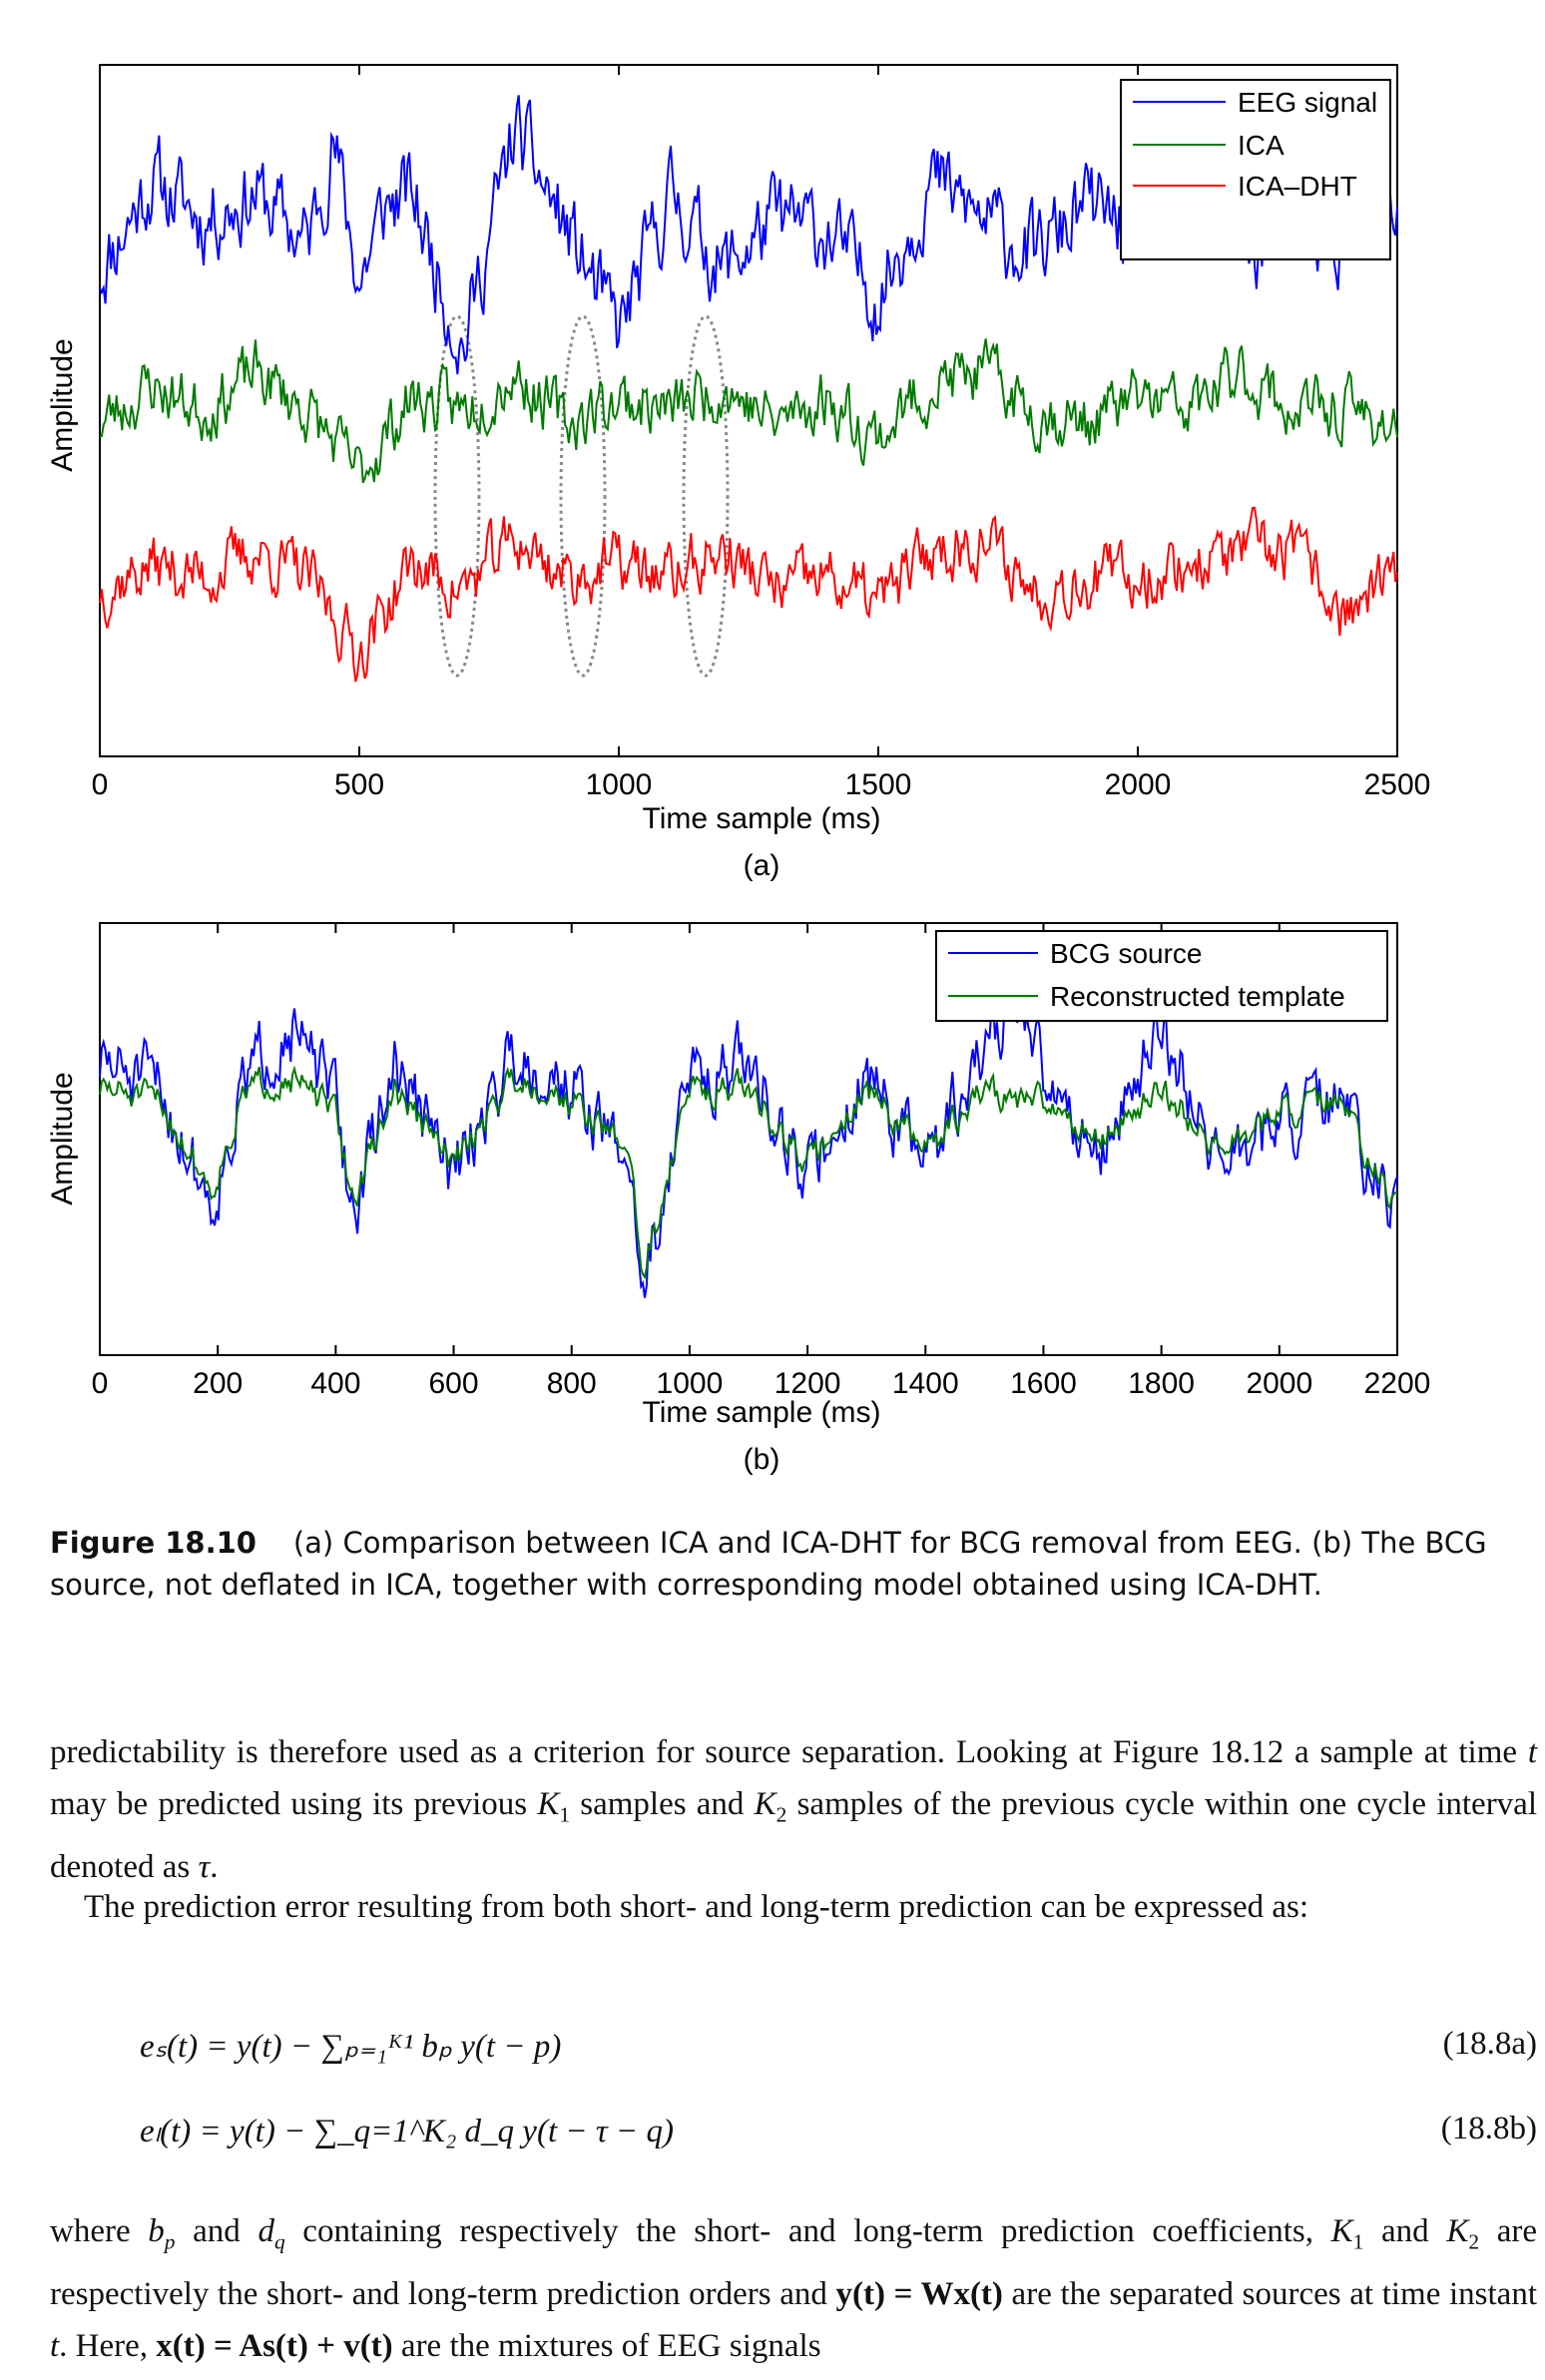  I want to click on text-run: ., so click(215, 1866).